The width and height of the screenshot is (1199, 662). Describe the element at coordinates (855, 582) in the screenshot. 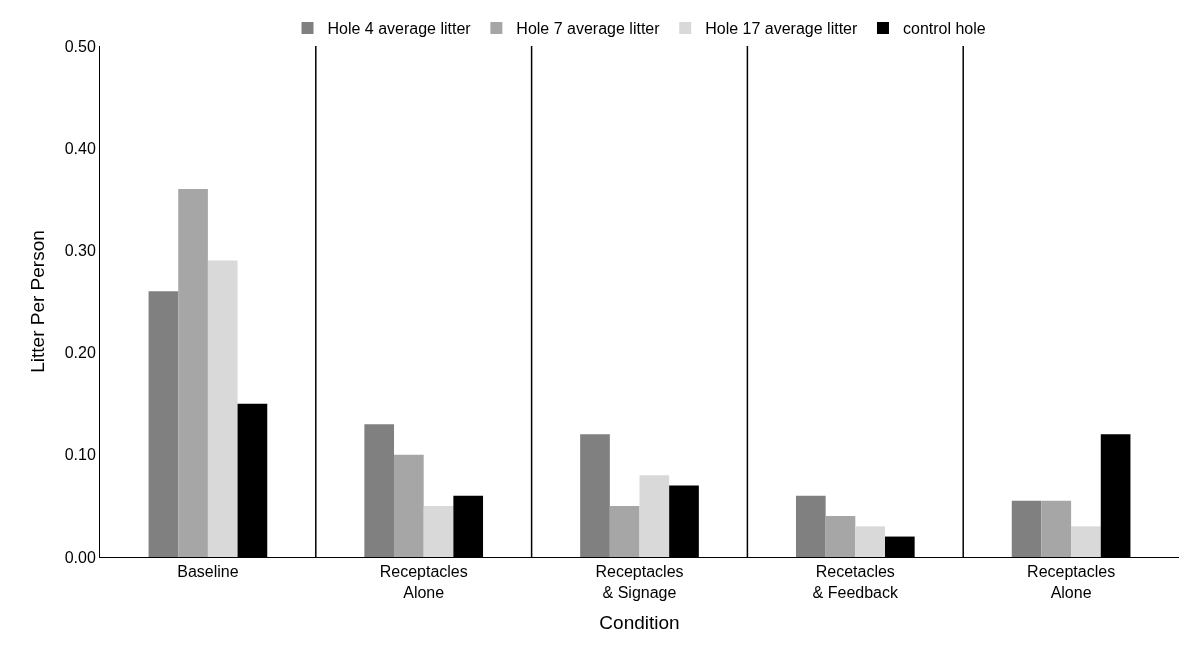

I see `x-tick-label: Recetacles & Feedback` at that location.